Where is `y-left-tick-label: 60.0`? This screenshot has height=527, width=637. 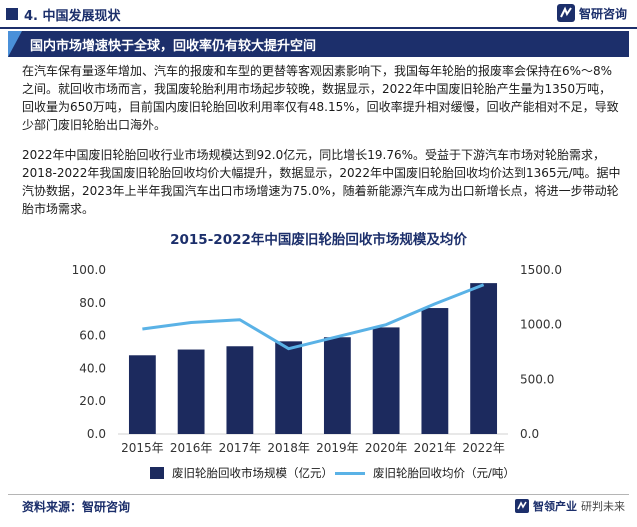
y-left-tick-label: 60.0 is located at coordinates (92, 336).